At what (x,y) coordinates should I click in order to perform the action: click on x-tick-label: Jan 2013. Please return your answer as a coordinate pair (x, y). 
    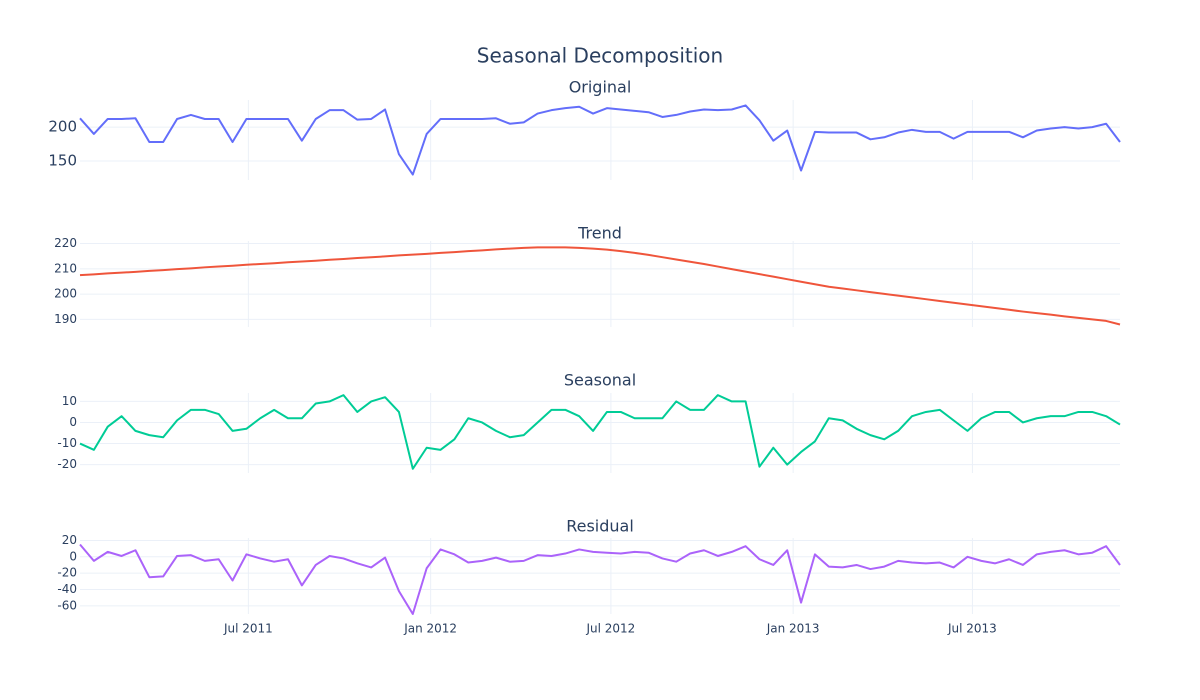
    Looking at the image, I should click on (793, 629).